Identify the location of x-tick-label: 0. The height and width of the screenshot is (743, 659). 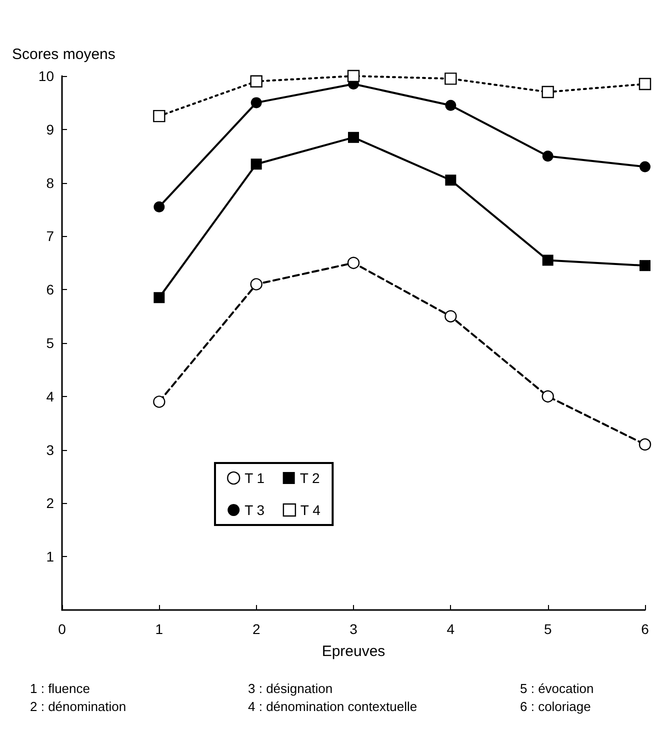
(62, 629).